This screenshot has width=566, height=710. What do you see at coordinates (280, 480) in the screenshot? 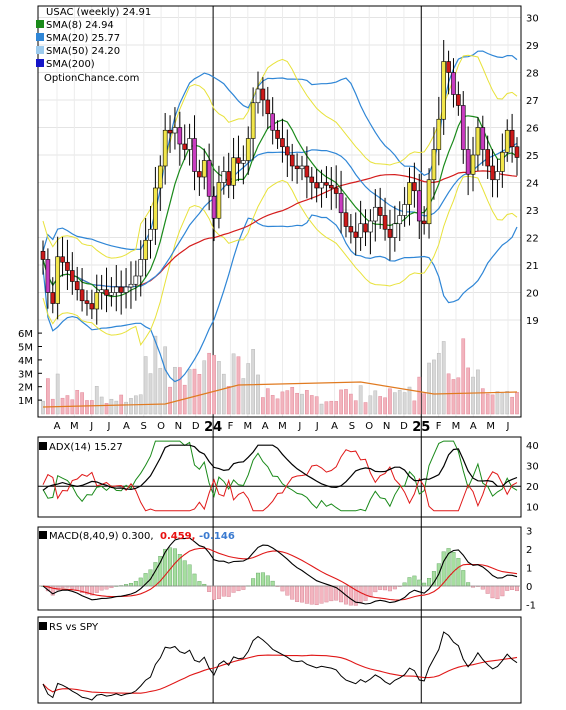
I see `adx-minus-di-line` at bounding box center [280, 480].